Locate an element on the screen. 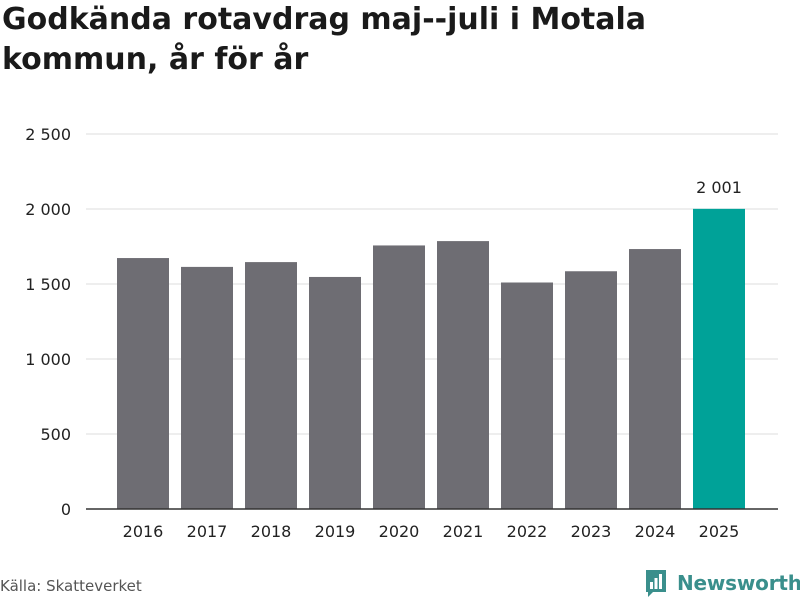 This screenshot has width=800, height=600. x-tick-label: 2018 is located at coordinates (271, 531).